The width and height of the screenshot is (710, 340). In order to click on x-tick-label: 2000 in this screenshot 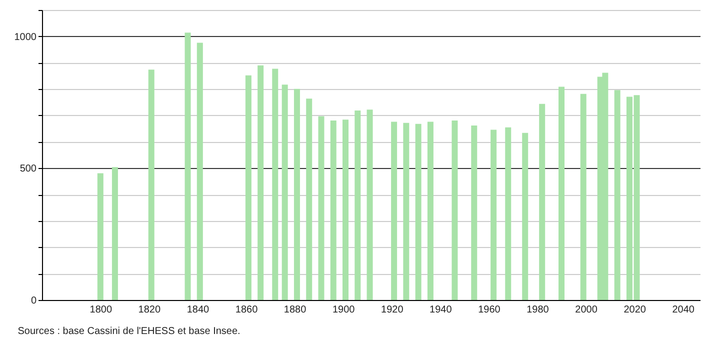, I will do `click(586, 310)`.